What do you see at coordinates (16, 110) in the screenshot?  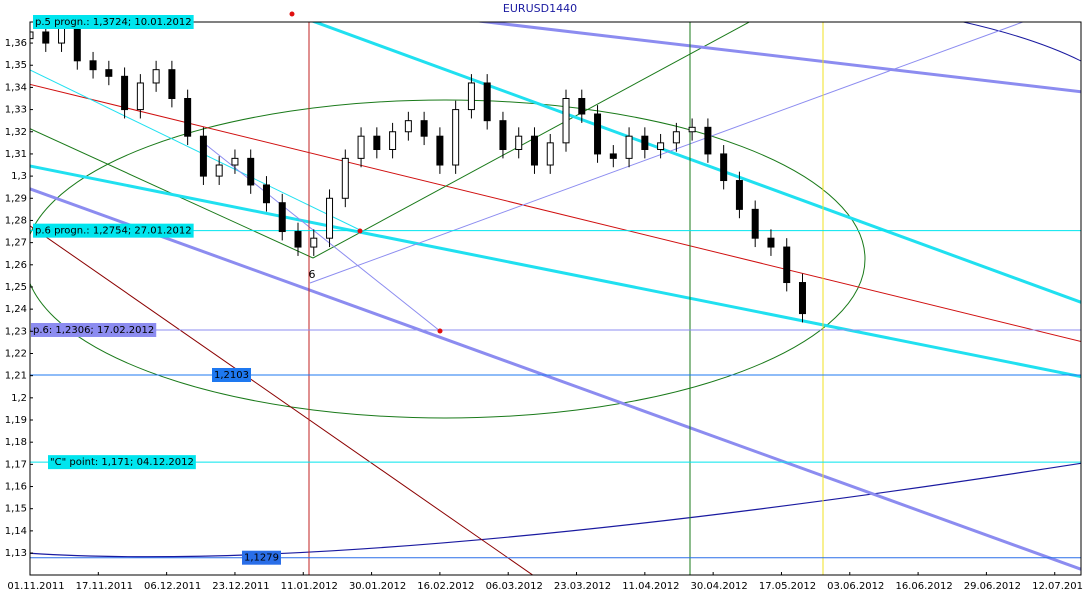 I see `y-tick-label: 1,33` at bounding box center [16, 110].